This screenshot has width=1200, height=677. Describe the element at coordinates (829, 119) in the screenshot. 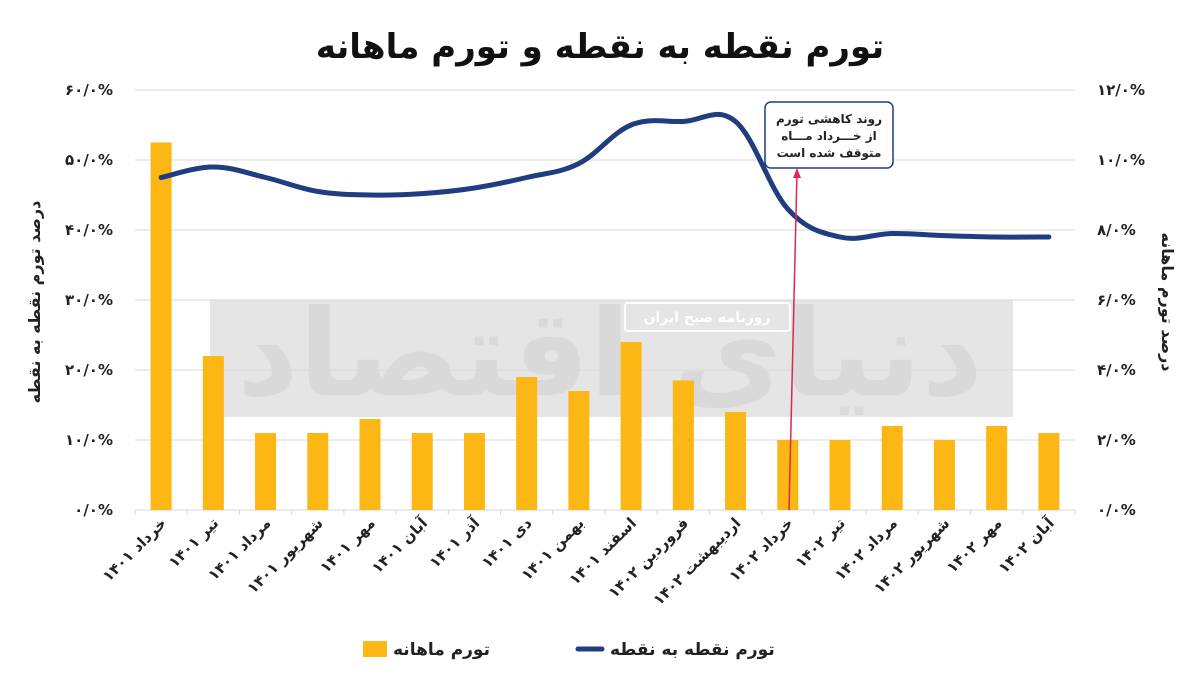

I see `annotation-line-1: روند کاهشی تورم` at that location.